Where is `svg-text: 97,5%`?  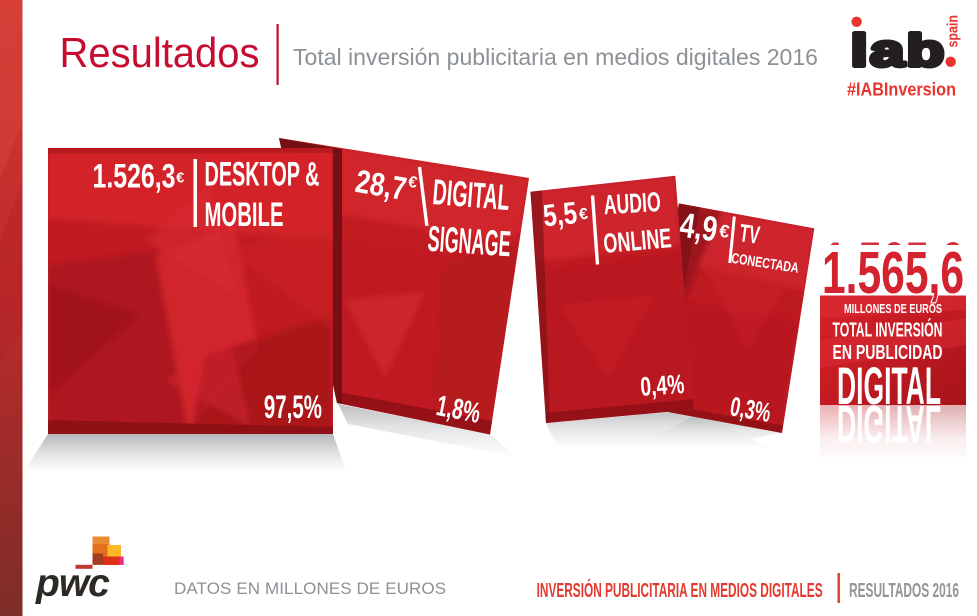 svg-text: 97,5% is located at coordinates (293, 407).